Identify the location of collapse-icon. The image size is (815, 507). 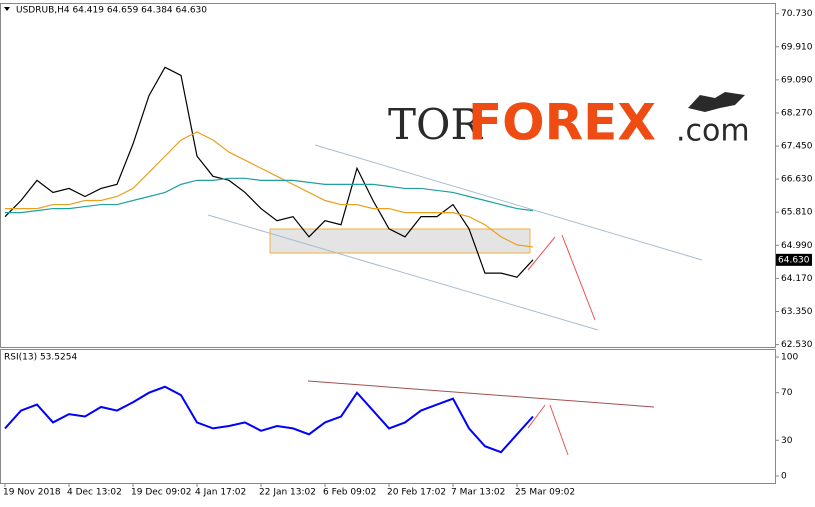
(7, 9).